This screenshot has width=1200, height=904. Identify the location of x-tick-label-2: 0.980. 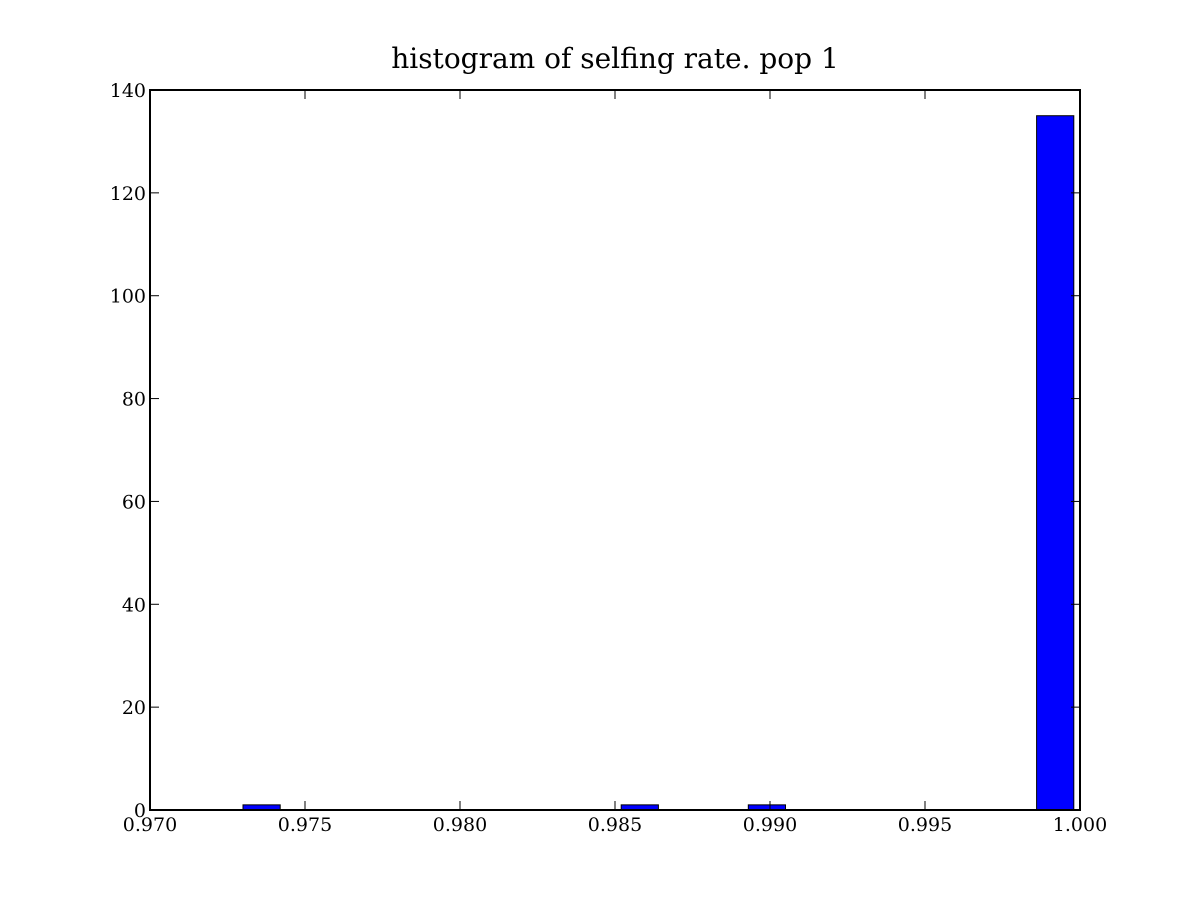
(460, 825).